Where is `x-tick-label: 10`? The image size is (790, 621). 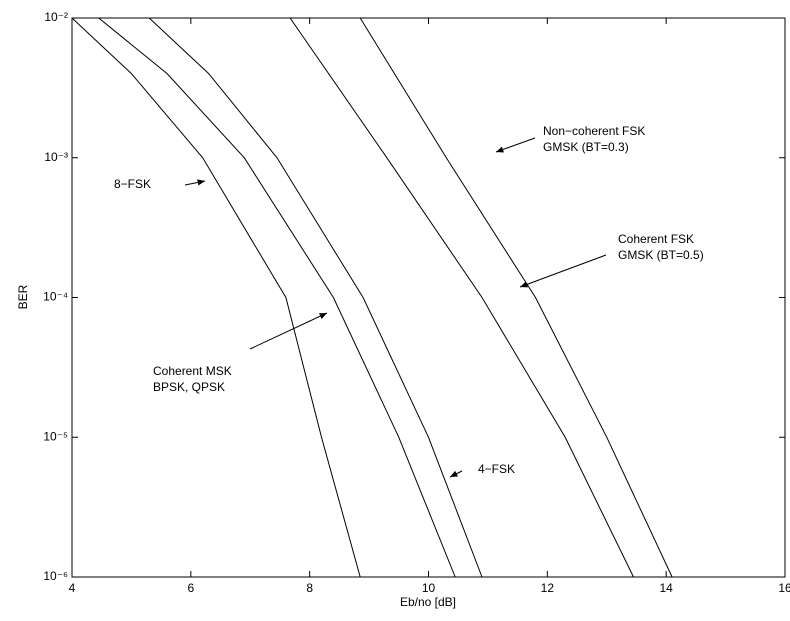 x-tick-label: 10 is located at coordinates (429, 588).